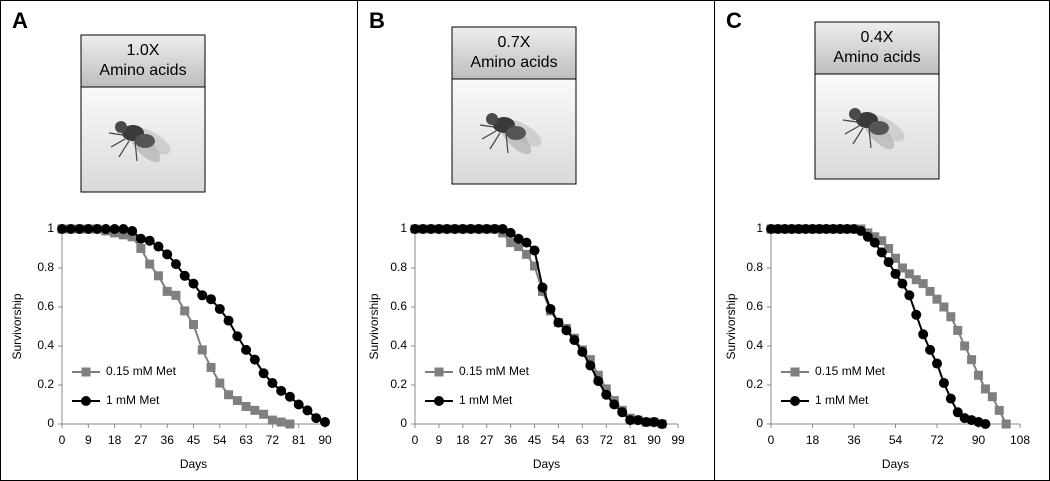  I want to click on x-tick-label: 9, so click(439, 440).